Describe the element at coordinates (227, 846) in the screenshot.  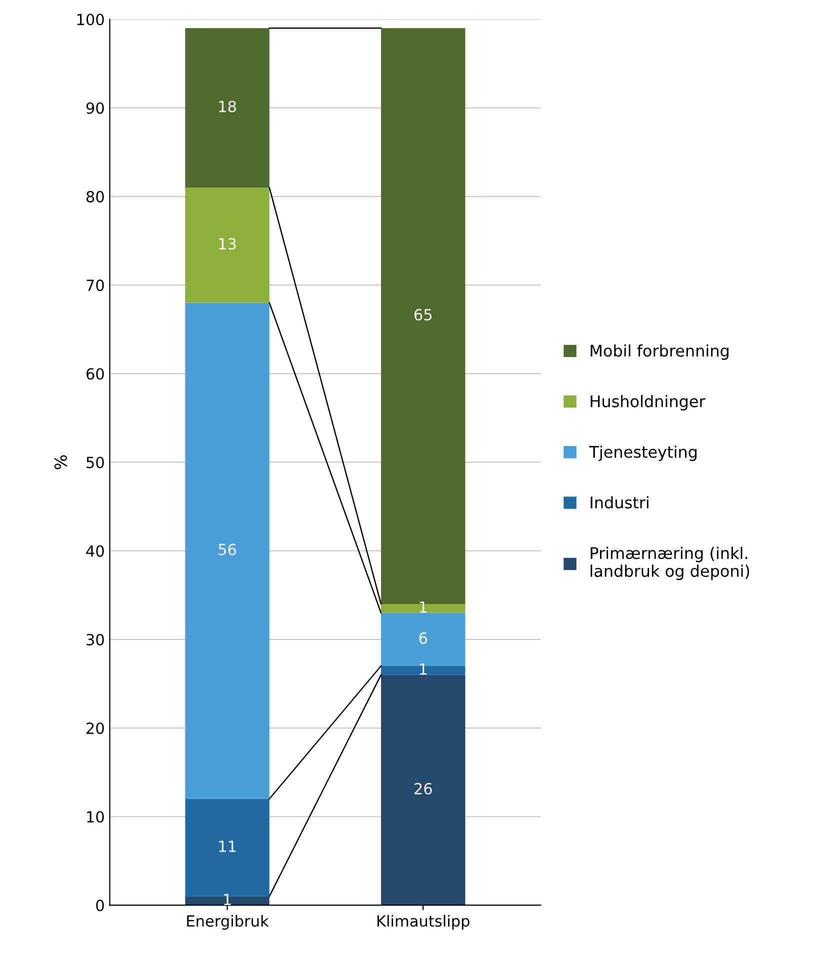
I see `data-label: 11` at that location.